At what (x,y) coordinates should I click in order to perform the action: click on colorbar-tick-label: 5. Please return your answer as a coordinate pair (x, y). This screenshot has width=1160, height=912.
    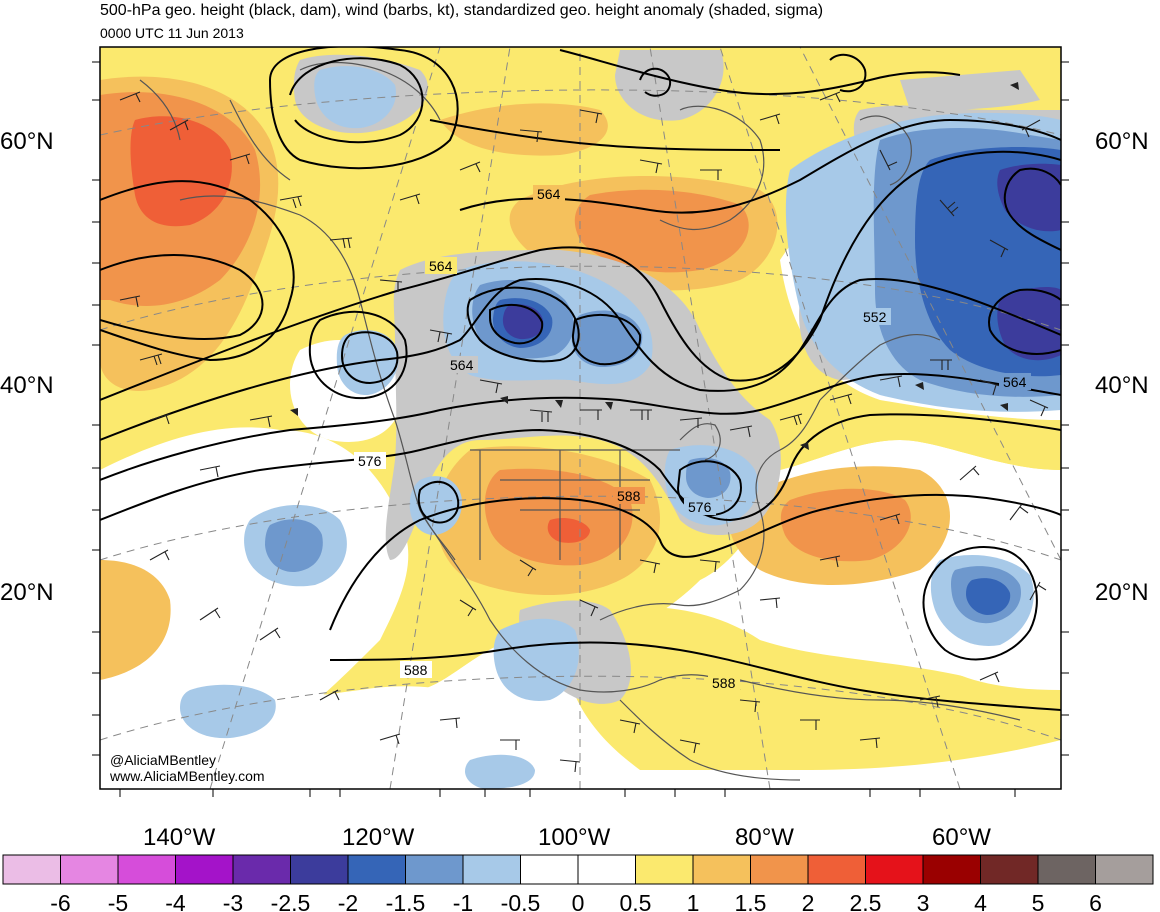
    Looking at the image, I should click on (1038, 901).